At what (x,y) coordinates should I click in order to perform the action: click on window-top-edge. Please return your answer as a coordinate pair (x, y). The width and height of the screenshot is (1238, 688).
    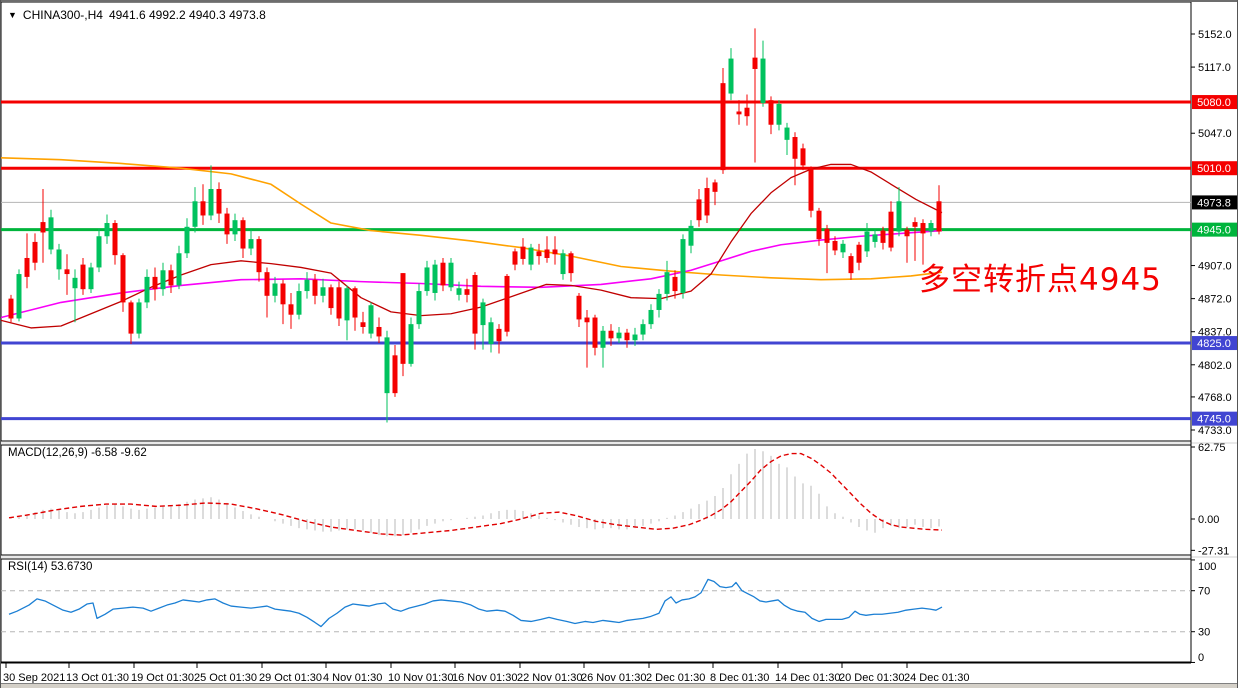
    Looking at the image, I should click on (619, 1).